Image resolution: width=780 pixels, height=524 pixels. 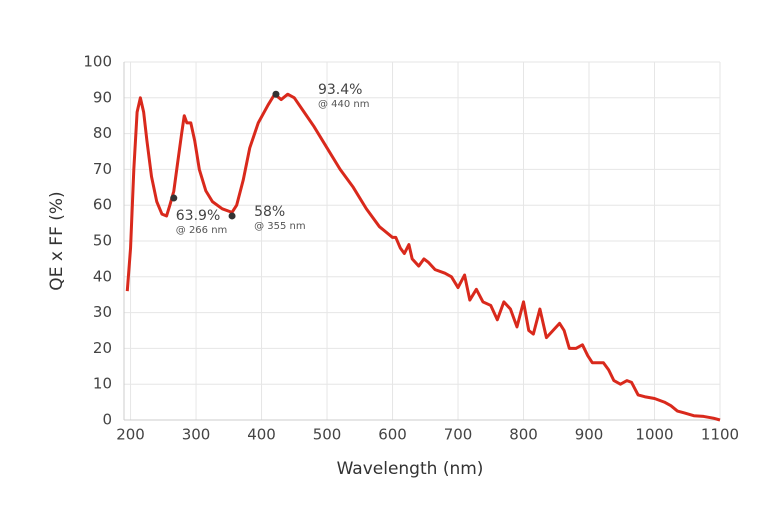 What do you see at coordinates (269, 212) in the screenshot?
I see `annotation-label: 58%` at bounding box center [269, 212].